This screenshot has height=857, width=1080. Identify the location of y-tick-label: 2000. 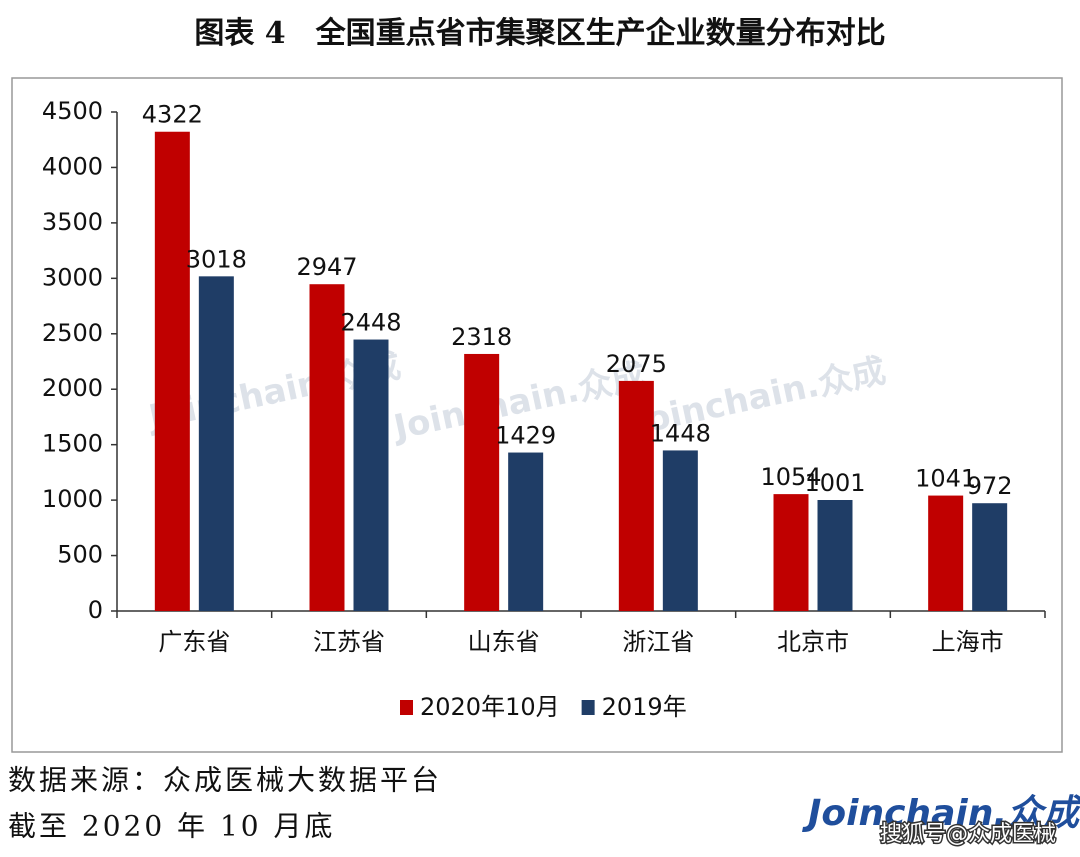
(72, 388).